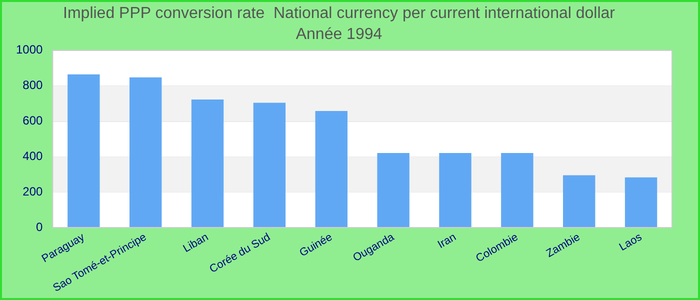  I want to click on y-tick-label: 800, so click(33, 85).